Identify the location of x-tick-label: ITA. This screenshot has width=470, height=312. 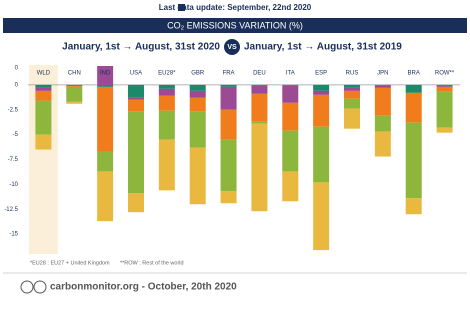
(290, 74).